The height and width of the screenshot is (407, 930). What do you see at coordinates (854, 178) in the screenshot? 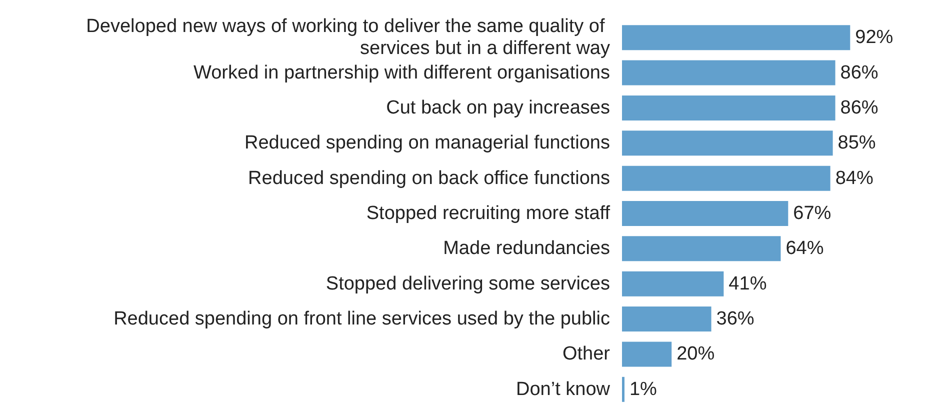
I see `data-label: 84%` at bounding box center [854, 178].